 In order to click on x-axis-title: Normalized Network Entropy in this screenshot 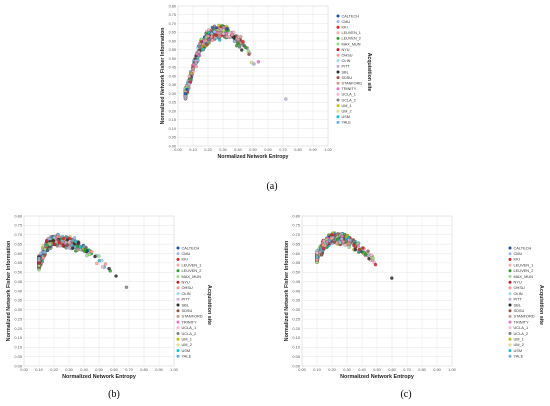, I will do `click(377, 377)`.